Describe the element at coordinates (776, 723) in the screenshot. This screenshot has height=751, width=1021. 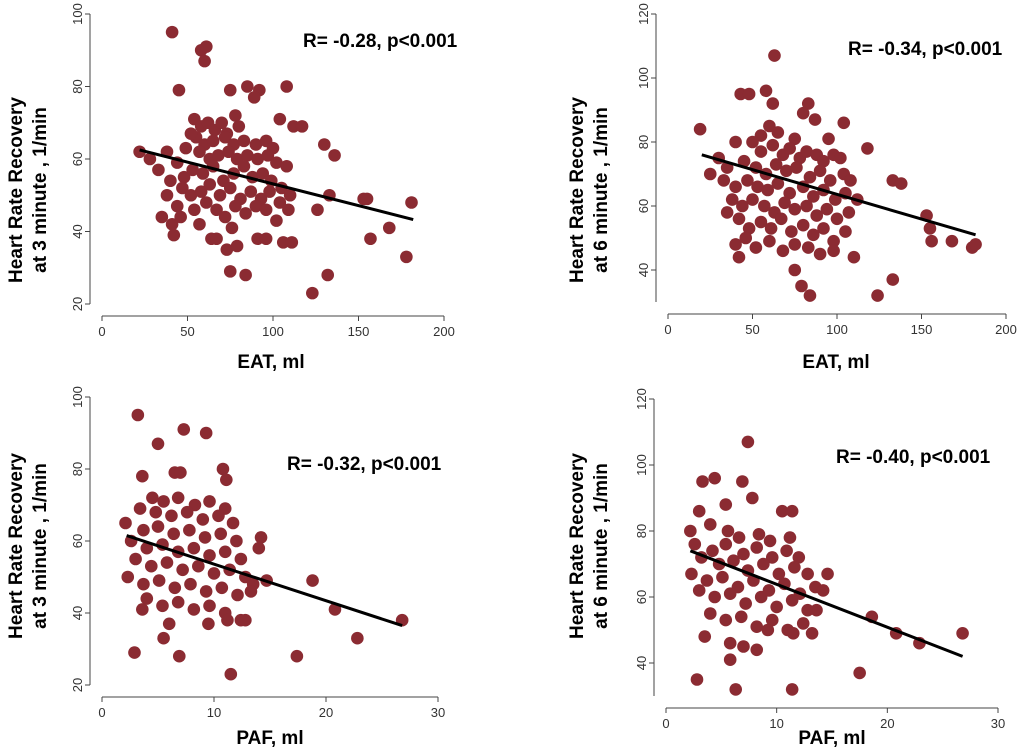
I see `x-tick-label: 10` at that location.